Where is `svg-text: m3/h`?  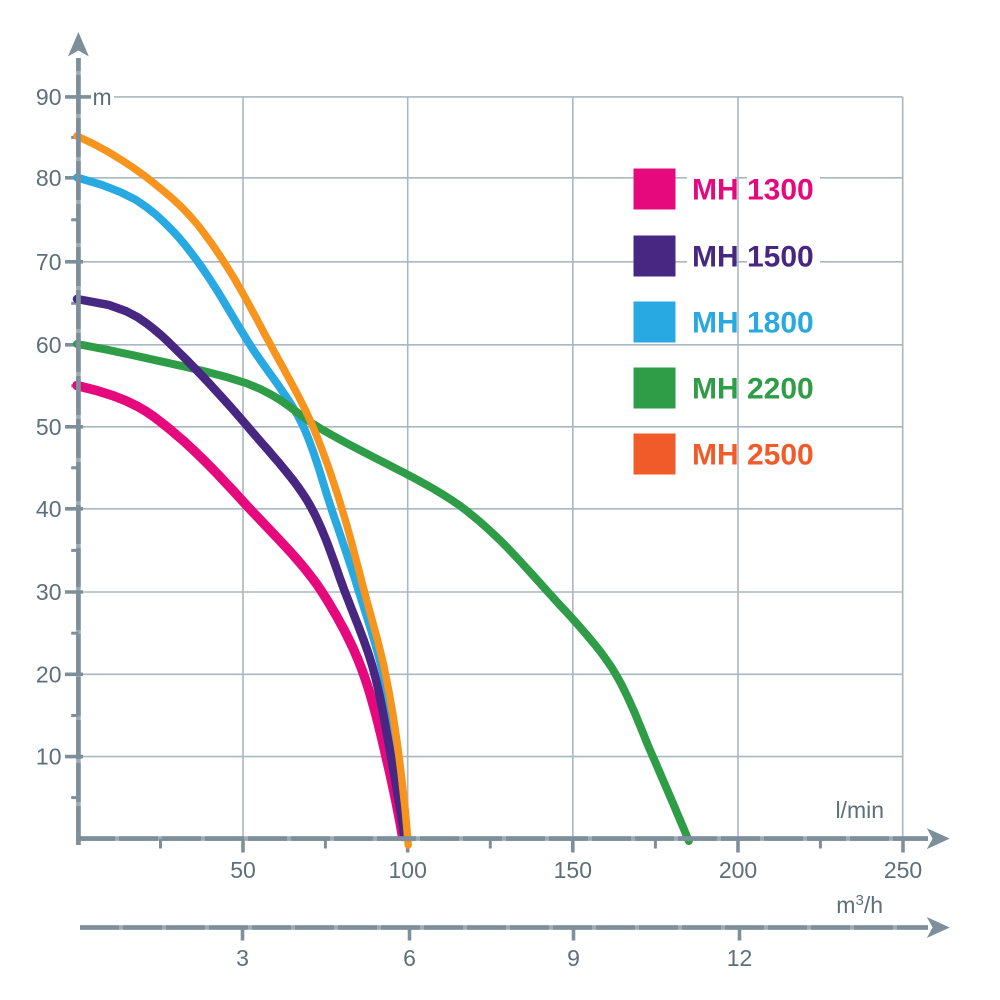
svg-text: m3/h is located at coordinates (859, 905).